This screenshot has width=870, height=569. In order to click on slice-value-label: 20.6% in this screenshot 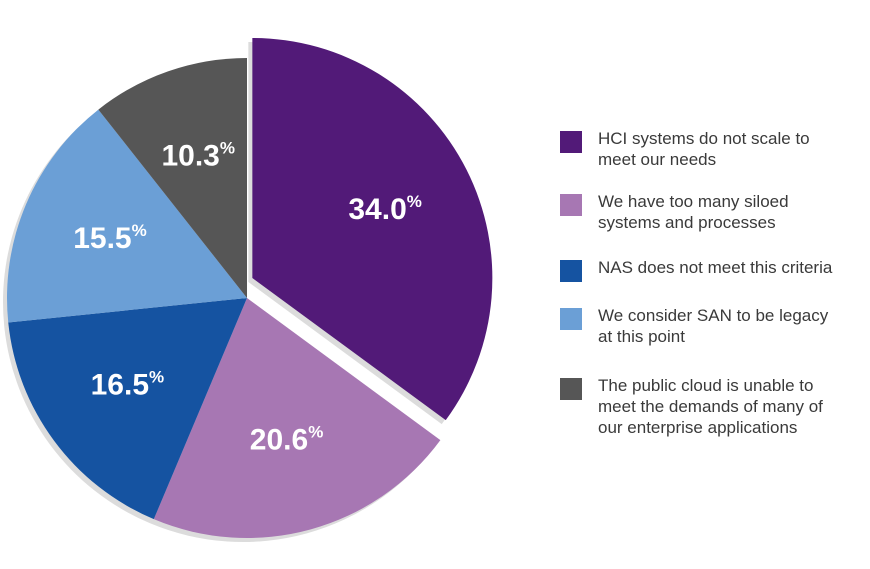, I will do `click(287, 439)`.